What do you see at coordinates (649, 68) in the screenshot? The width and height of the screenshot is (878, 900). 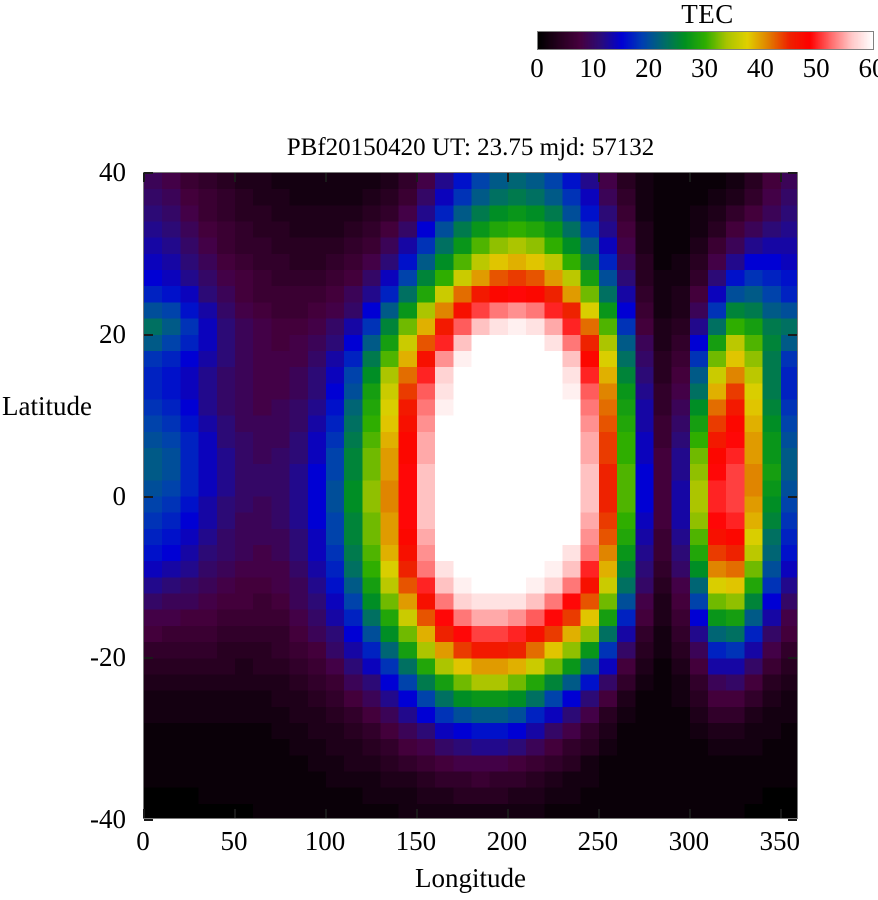 I see `colorbar-tick-label: 20` at bounding box center [649, 68].